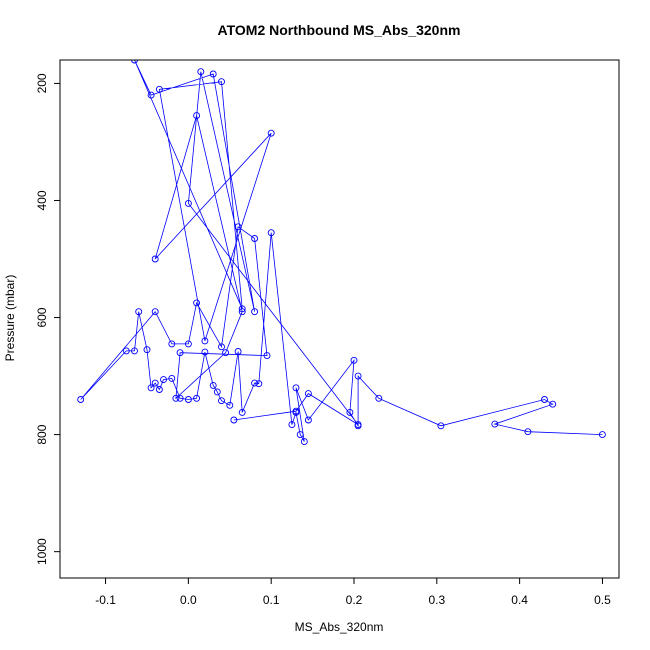  I want to click on y-tick-label: 200, so click(42, 83).